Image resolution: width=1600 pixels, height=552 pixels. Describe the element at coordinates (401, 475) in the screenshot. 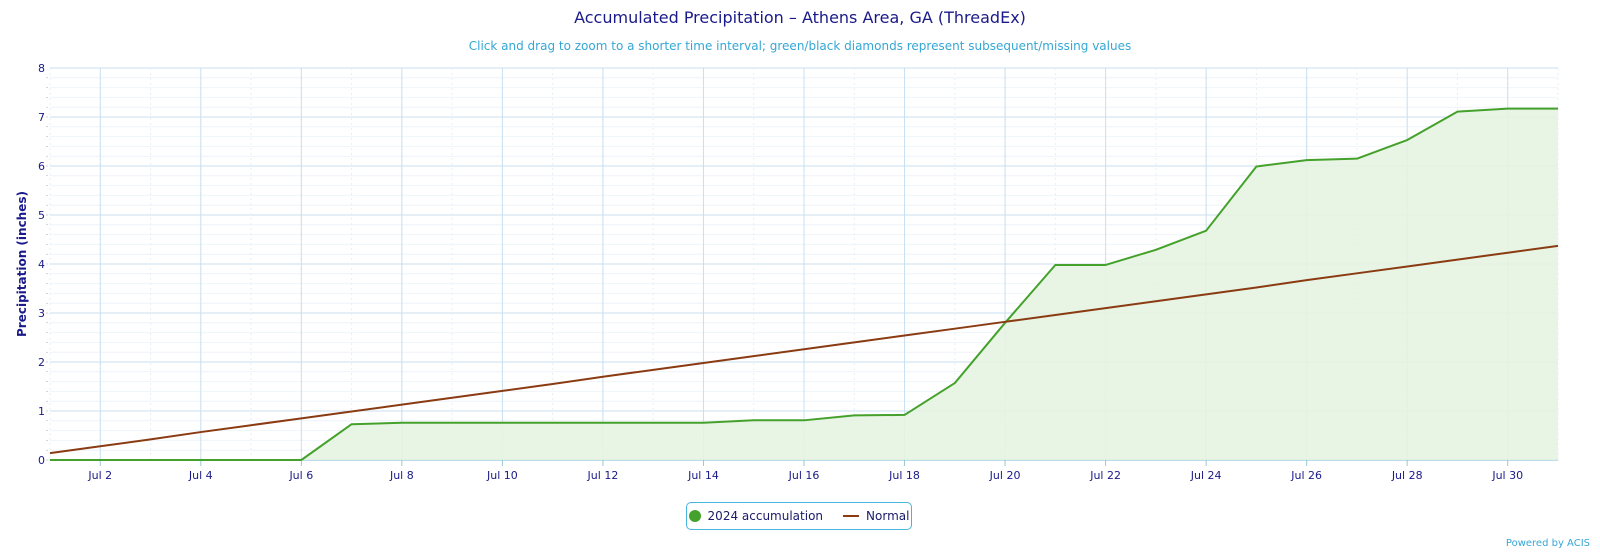

I see `x-tick-label: Jul 8` at that location.